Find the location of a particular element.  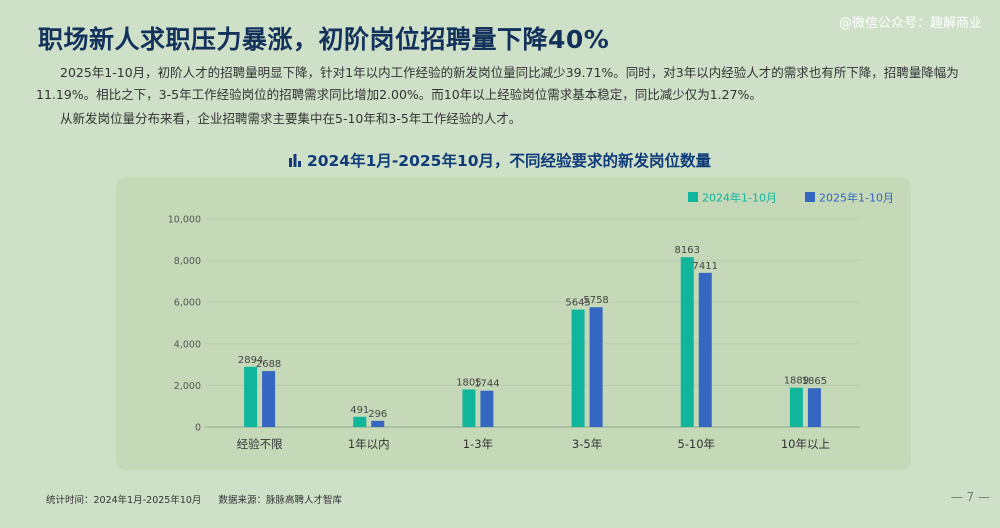

y-tick-label: 6,000 is located at coordinates (187, 303).